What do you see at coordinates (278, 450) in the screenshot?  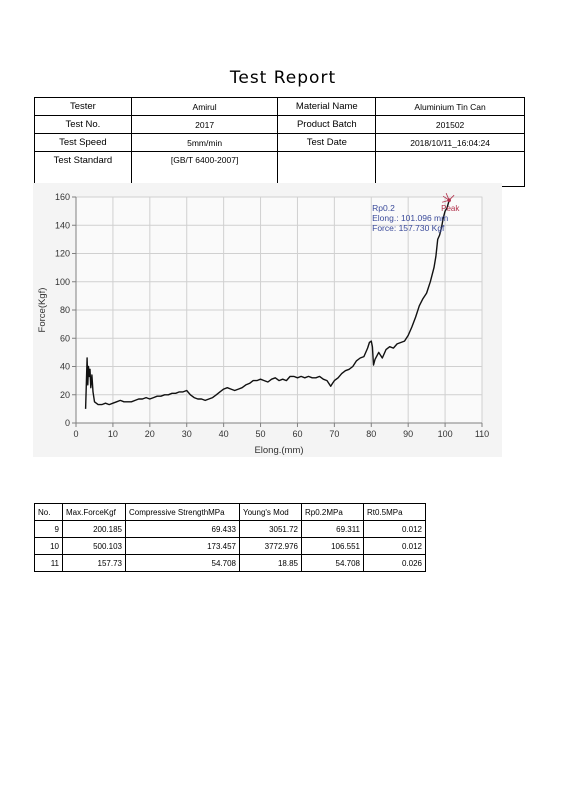 I see `x-axis-label: Elong.(mm)` at bounding box center [278, 450].